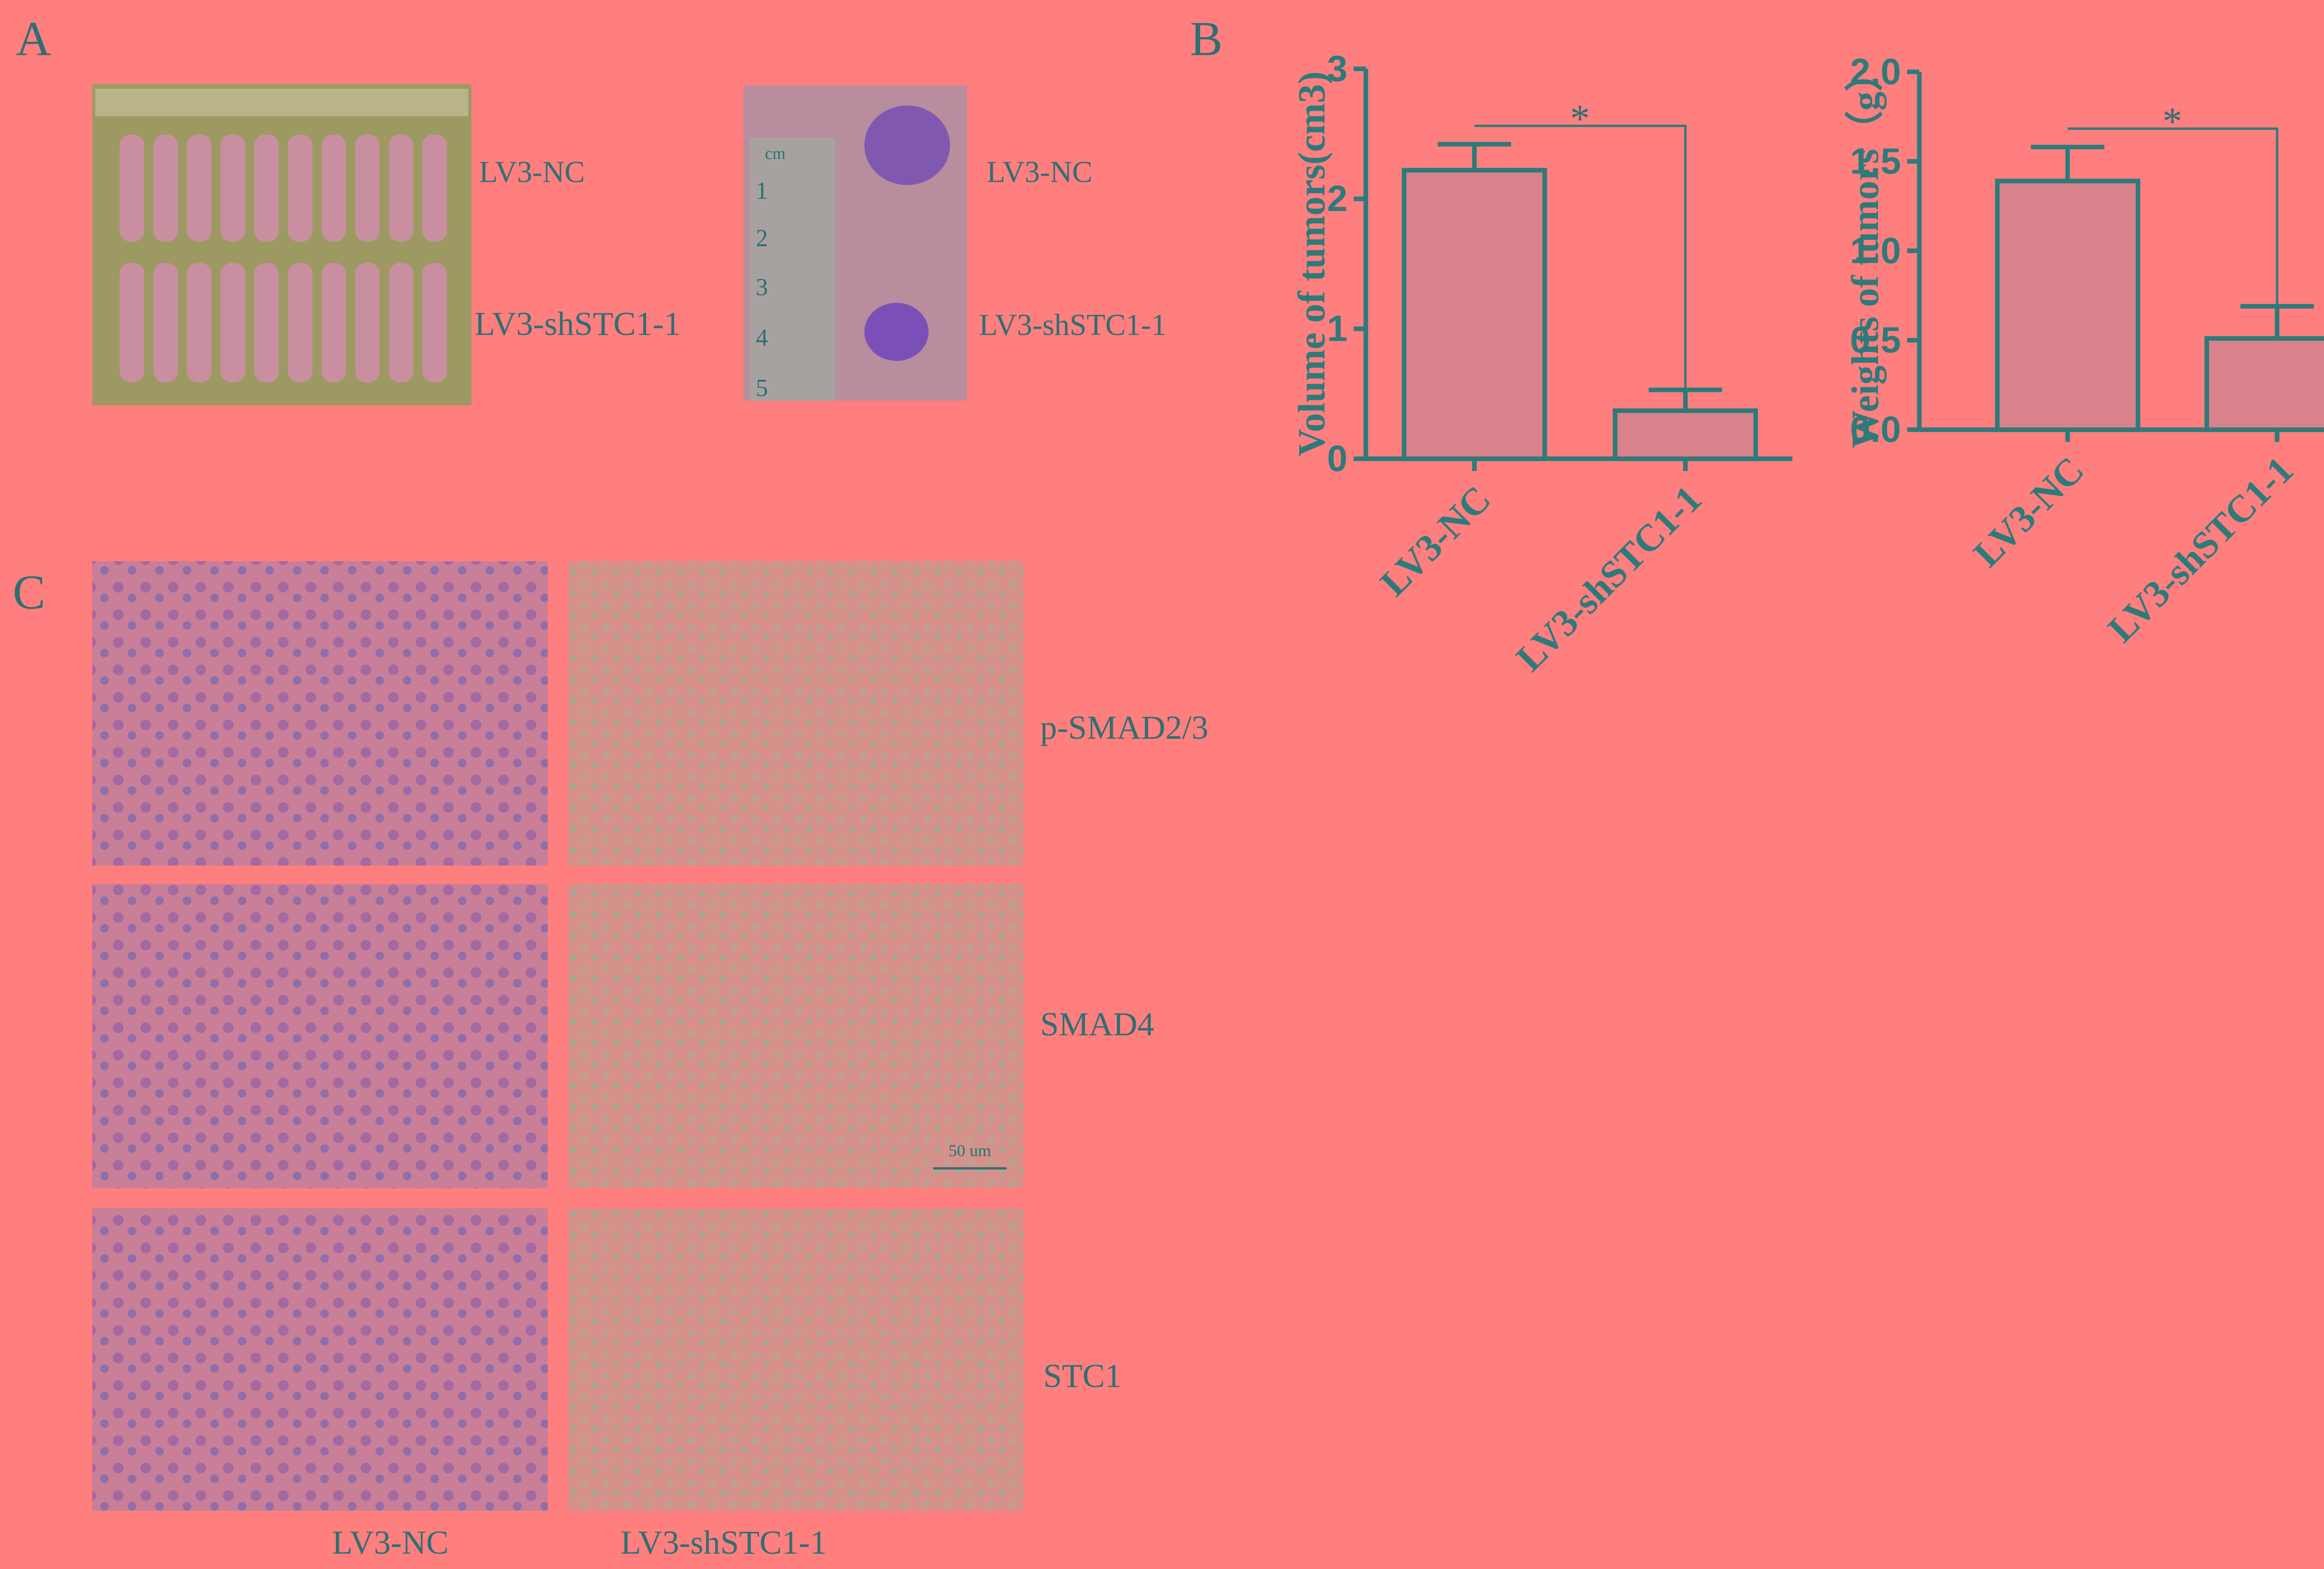 The width and height of the screenshot is (2324, 1569). What do you see at coordinates (762, 338) in the screenshot?
I see `ruler-label: 4` at bounding box center [762, 338].